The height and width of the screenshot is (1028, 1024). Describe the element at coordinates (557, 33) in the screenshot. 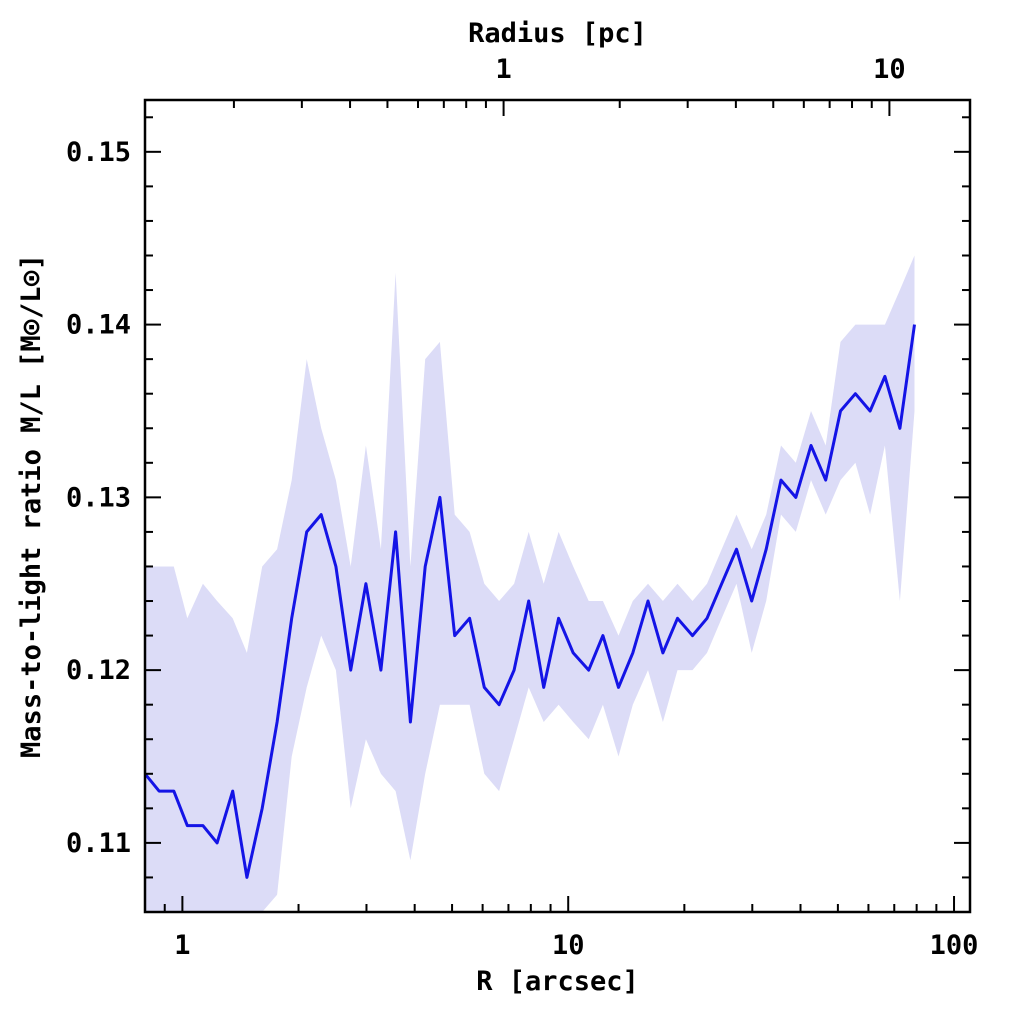

I see `top-x-axis-title: Radius [pc]` at that location.